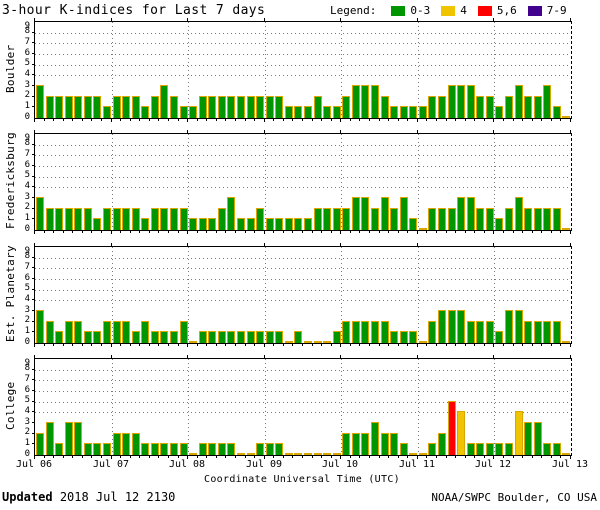 The image size is (600, 510). What do you see at coordinates (556, 10) in the screenshot?
I see `legend-item-label: 7-9` at bounding box center [556, 10].